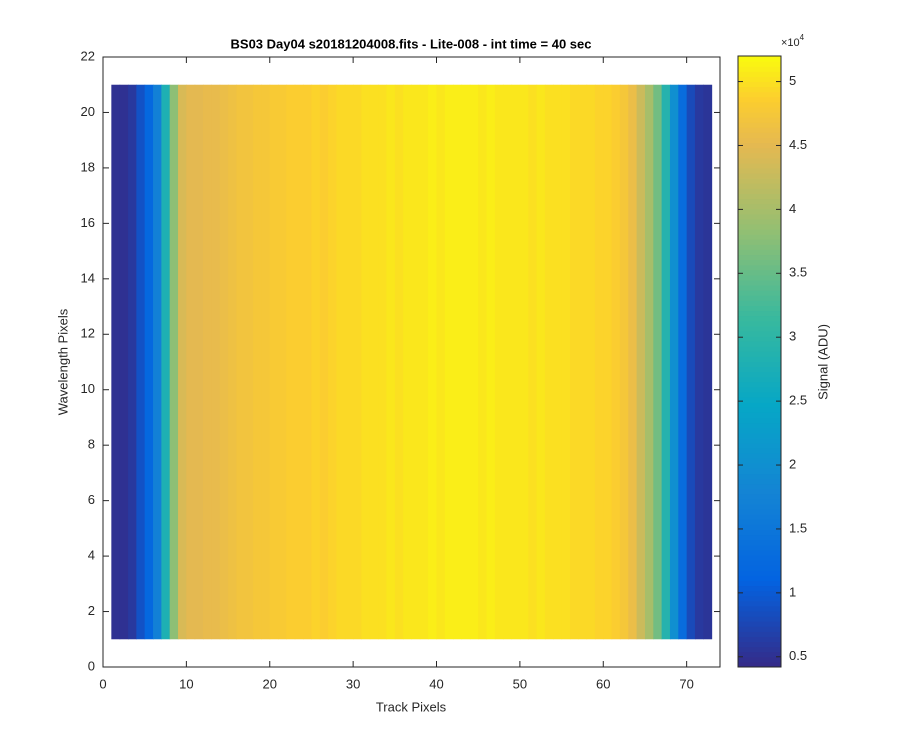  What do you see at coordinates (798, 272) in the screenshot?
I see `colorbar-tick-label: 3.5` at bounding box center [798, 272].